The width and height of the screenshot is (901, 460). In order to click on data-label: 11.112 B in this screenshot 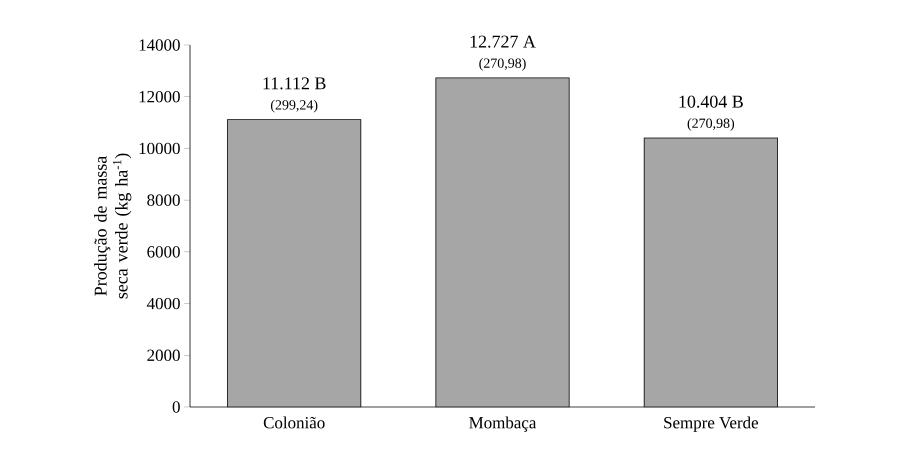, I will do `click(295, 83)`.